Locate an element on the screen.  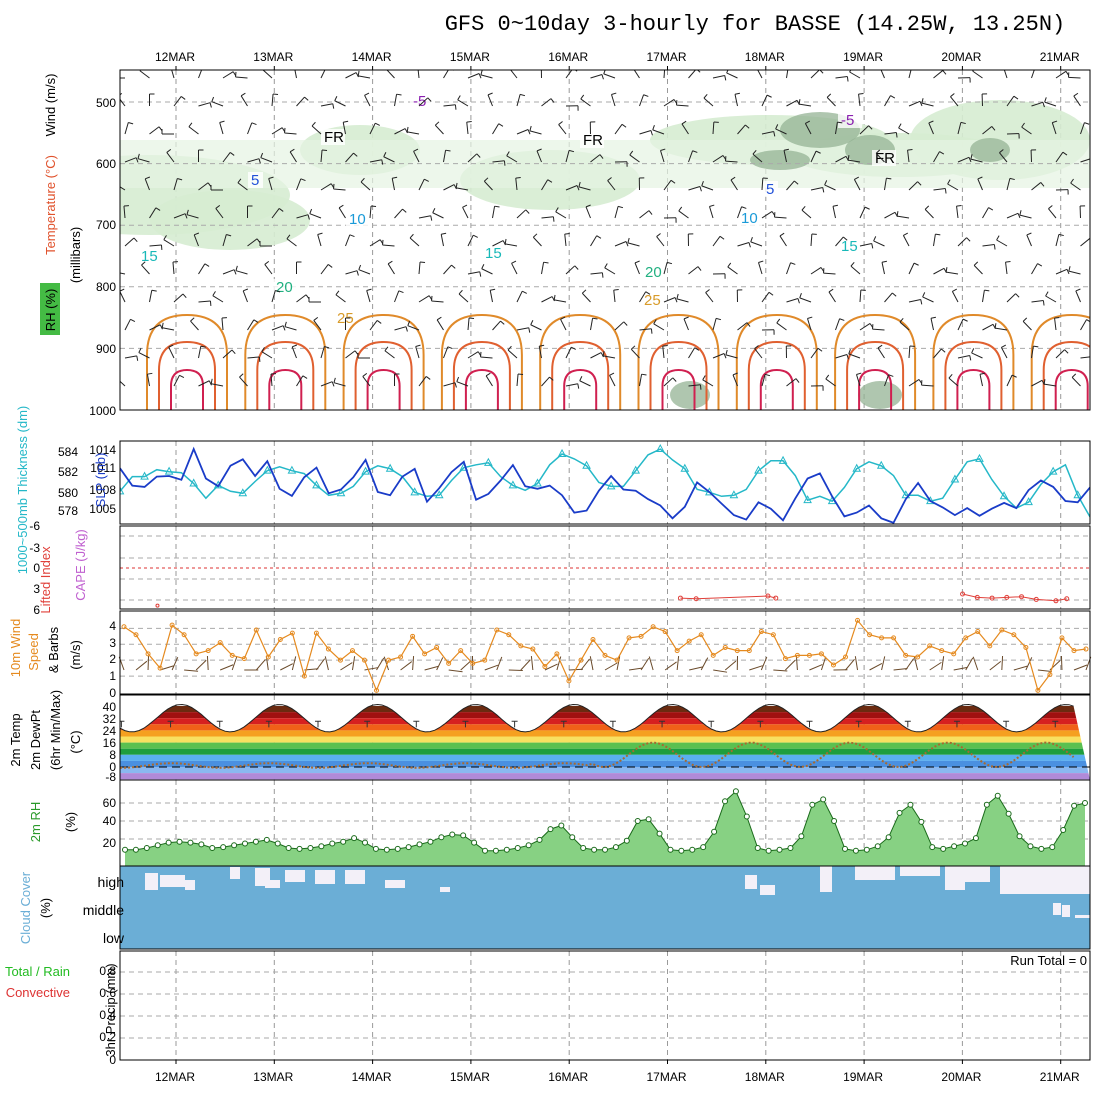
y-tick-label: 40 is located at coordinates (110, 707).